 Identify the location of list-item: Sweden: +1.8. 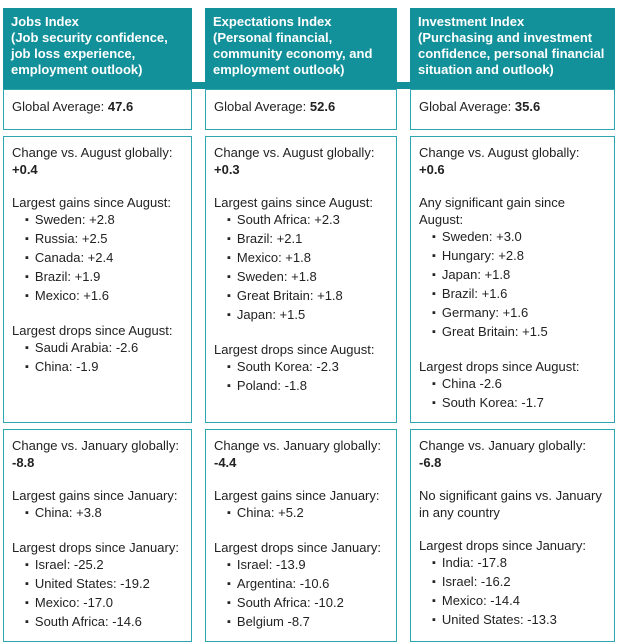
(307, 277).